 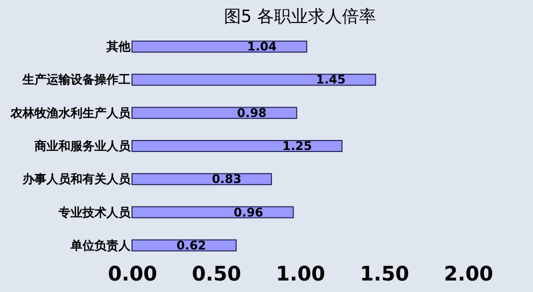 What do you see at coordinates (133, 274) in the screenshot?
I see `x-tick-label: 0.00` at bounding box center [133, 274].